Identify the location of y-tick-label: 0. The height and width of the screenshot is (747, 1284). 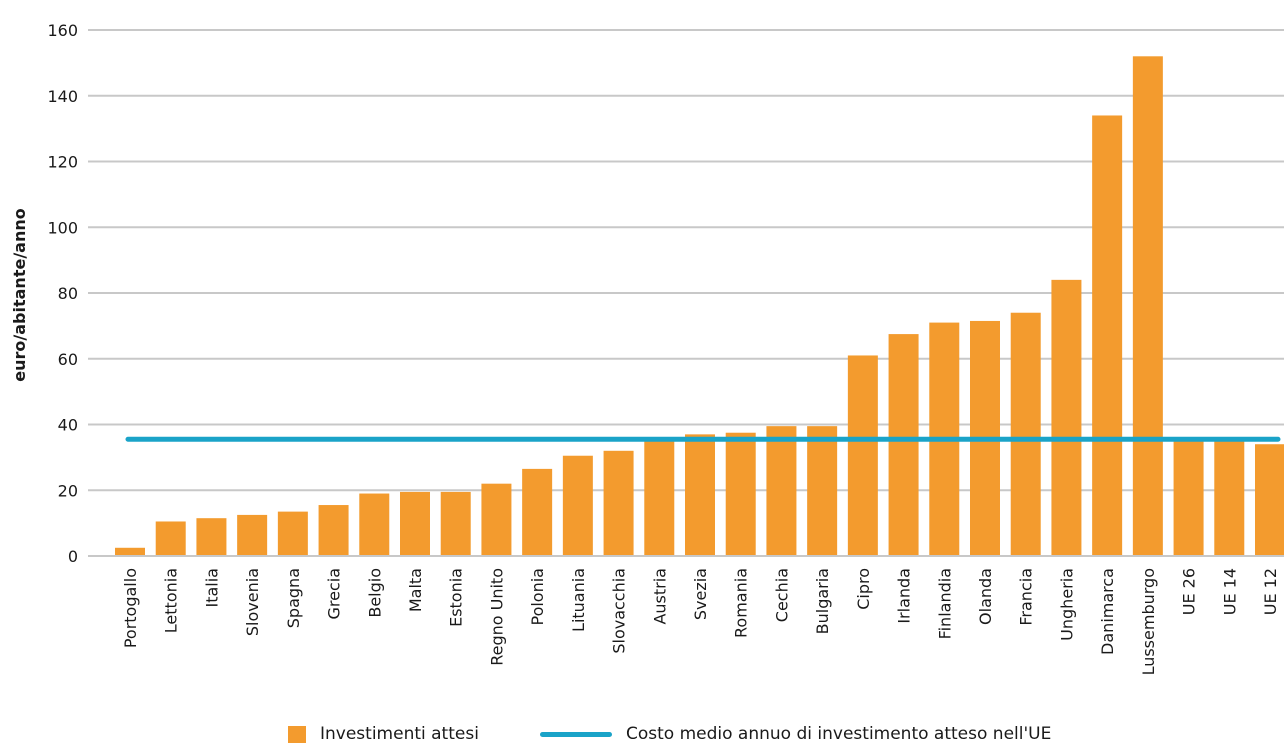
(73, 556).